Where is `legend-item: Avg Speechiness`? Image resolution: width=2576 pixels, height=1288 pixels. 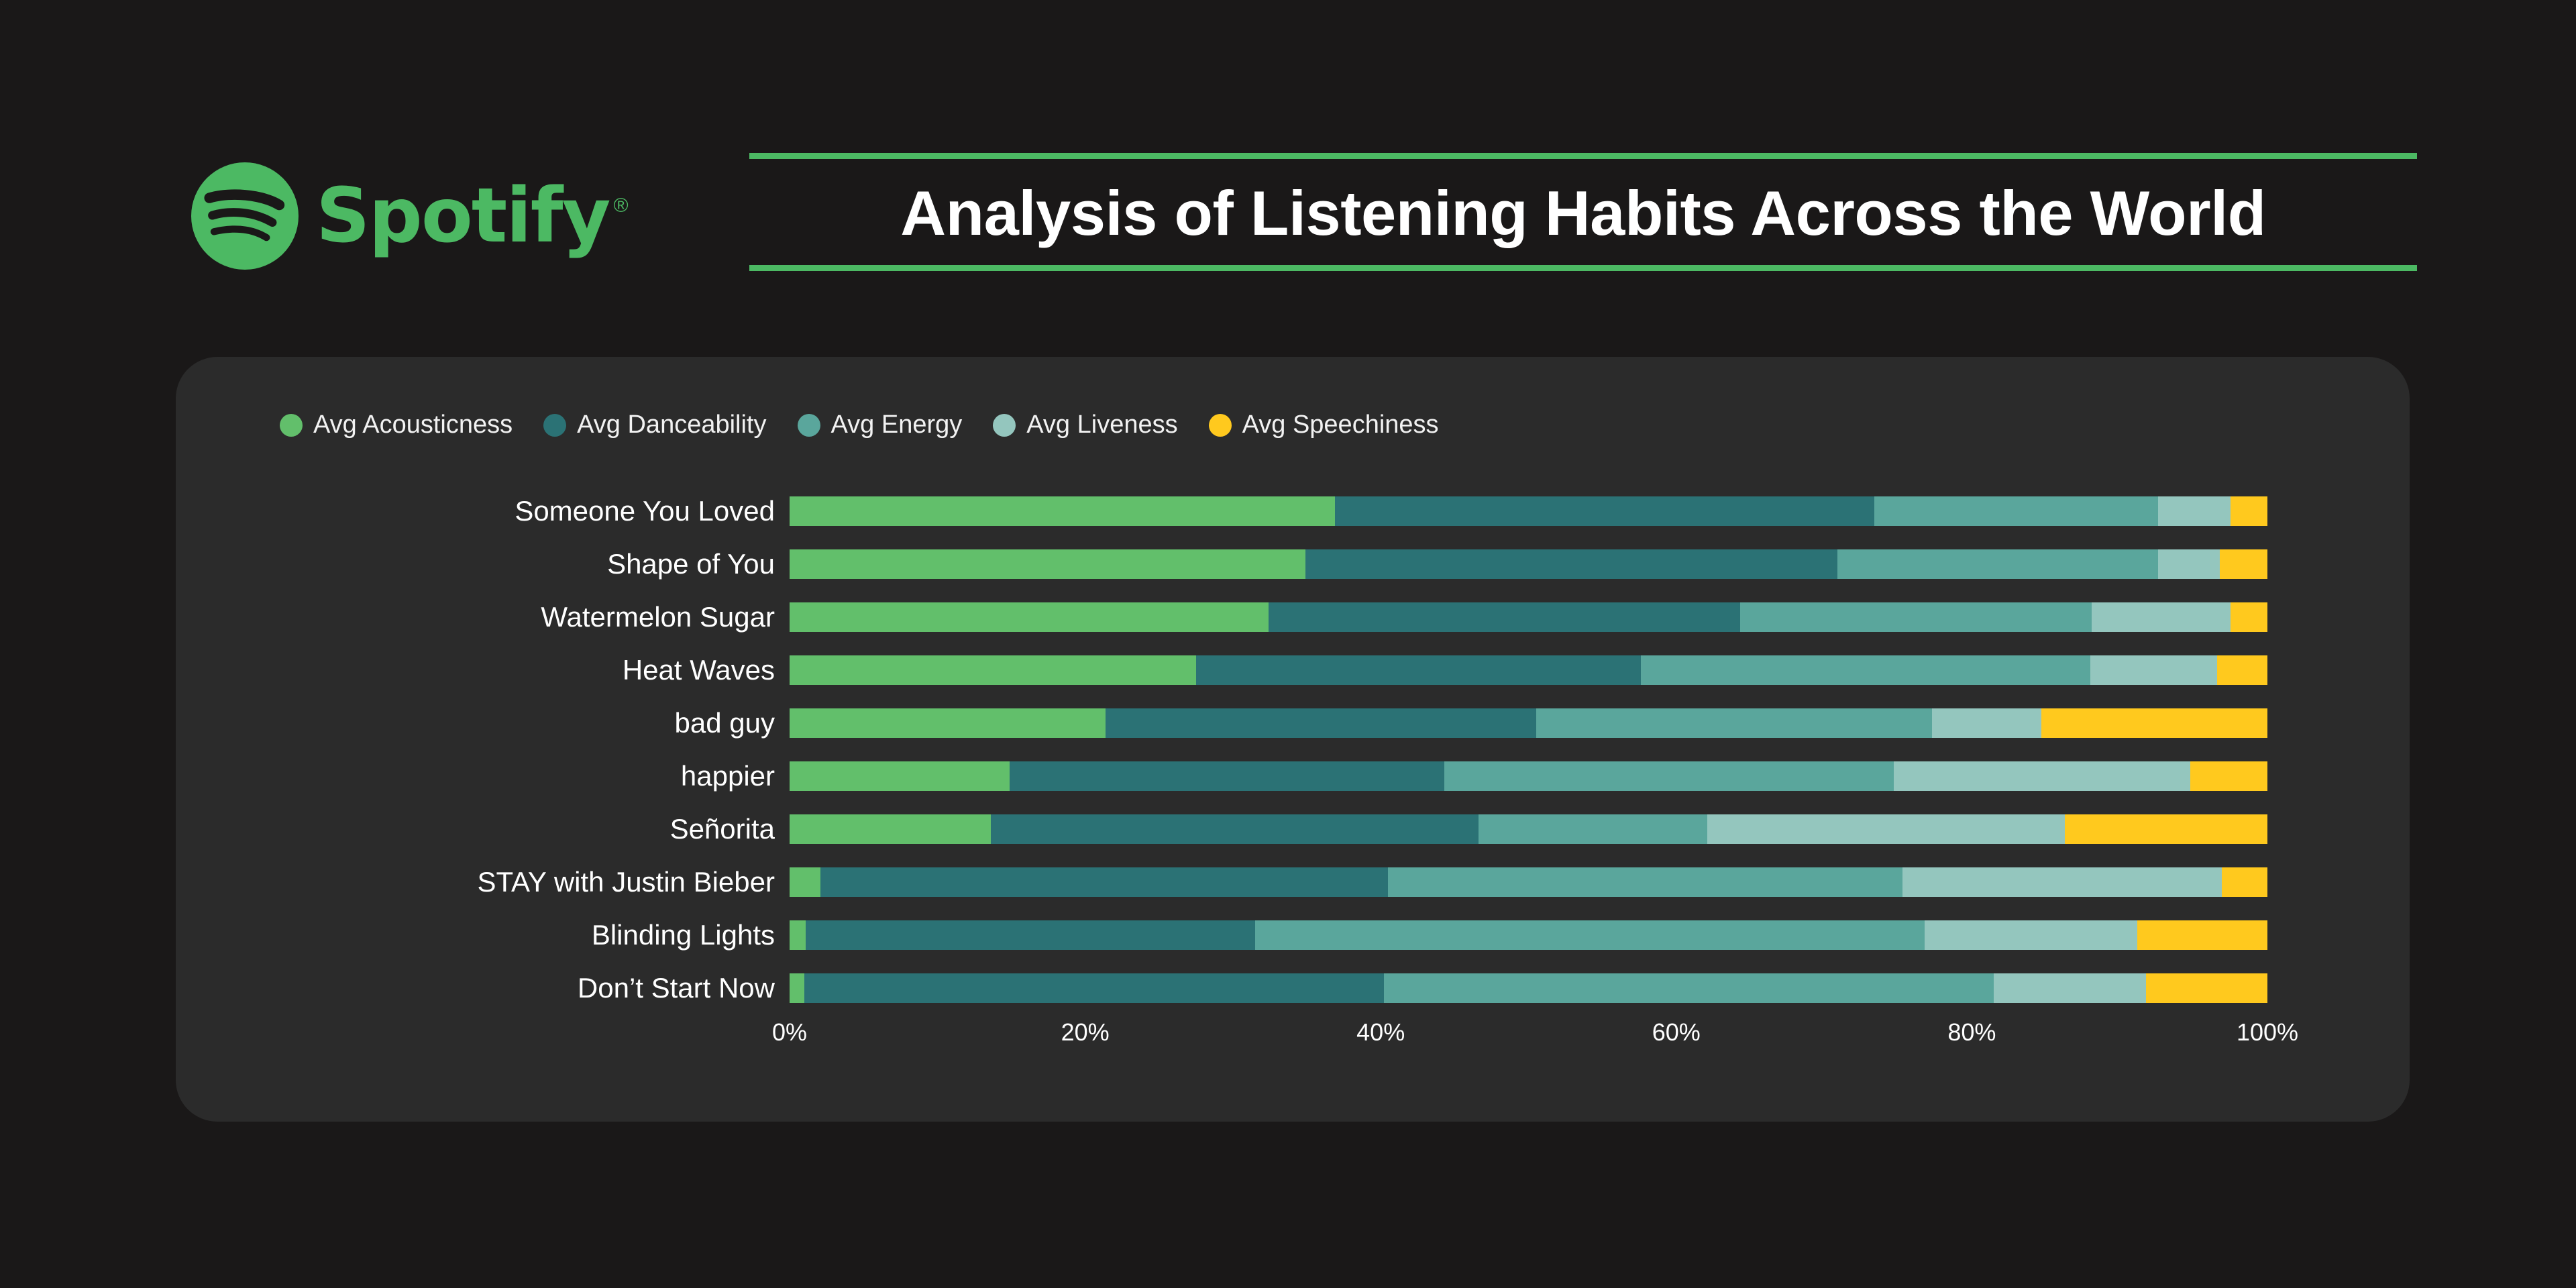 legend-item: Avg Speechiness is located at coordinates (1323, 425).